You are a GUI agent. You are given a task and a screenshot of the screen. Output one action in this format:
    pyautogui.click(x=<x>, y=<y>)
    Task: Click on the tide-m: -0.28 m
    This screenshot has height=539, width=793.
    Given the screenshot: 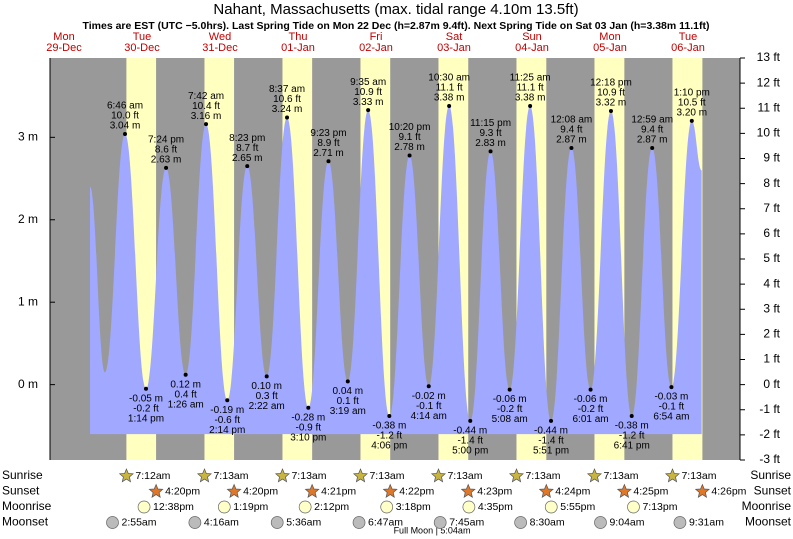 What is the action you would take?
    pyautogui.click(x=308, y=417)
    